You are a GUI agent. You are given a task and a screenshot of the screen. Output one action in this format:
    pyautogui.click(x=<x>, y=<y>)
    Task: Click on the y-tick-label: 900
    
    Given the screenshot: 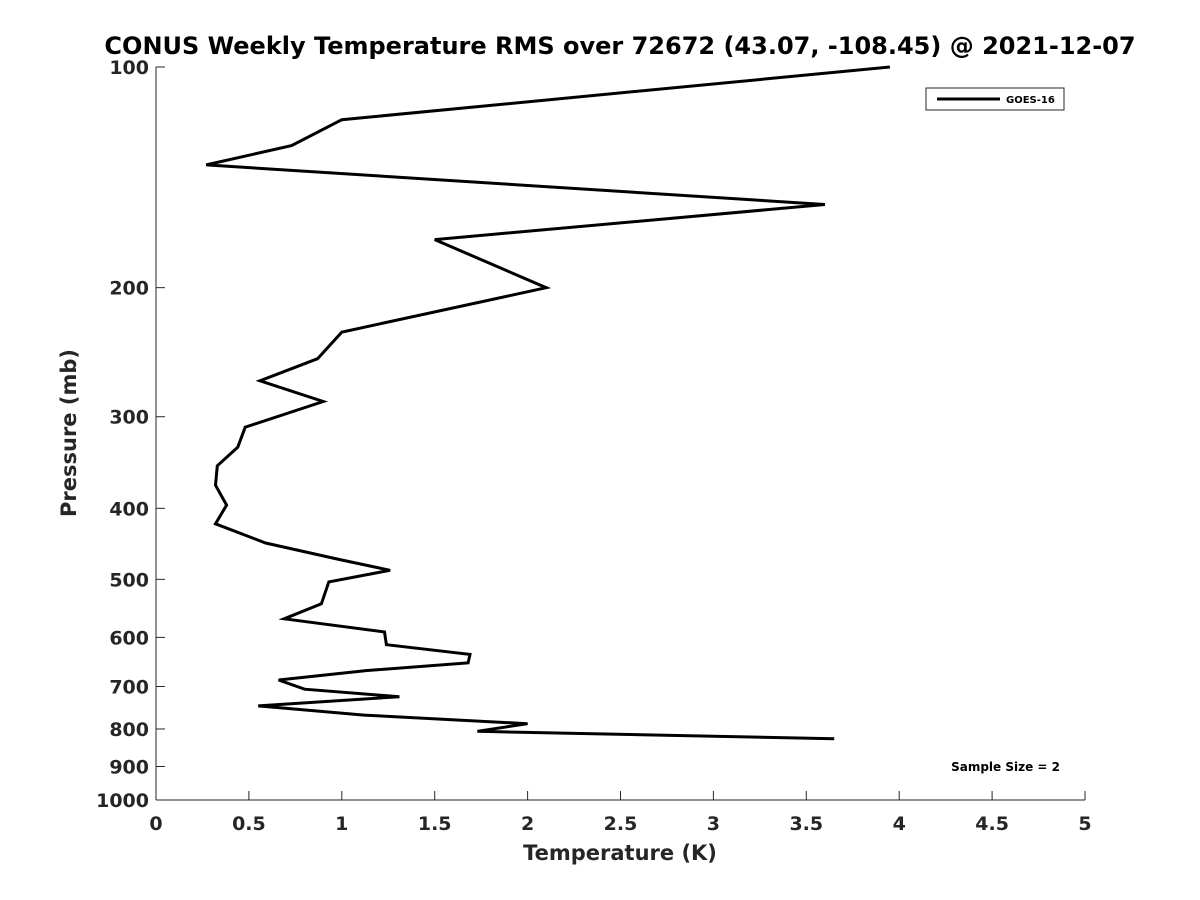 What is the action you would take?
    pyautogui.click(x=129, y=767)
    